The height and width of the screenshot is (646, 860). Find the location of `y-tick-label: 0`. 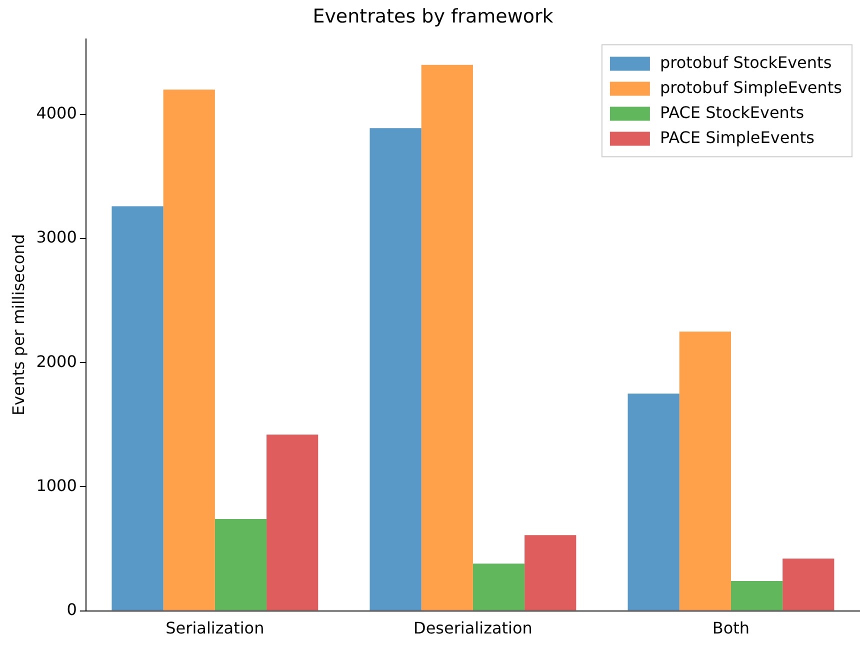

y-tick-label: 0 is located at coordinates (71, 609).